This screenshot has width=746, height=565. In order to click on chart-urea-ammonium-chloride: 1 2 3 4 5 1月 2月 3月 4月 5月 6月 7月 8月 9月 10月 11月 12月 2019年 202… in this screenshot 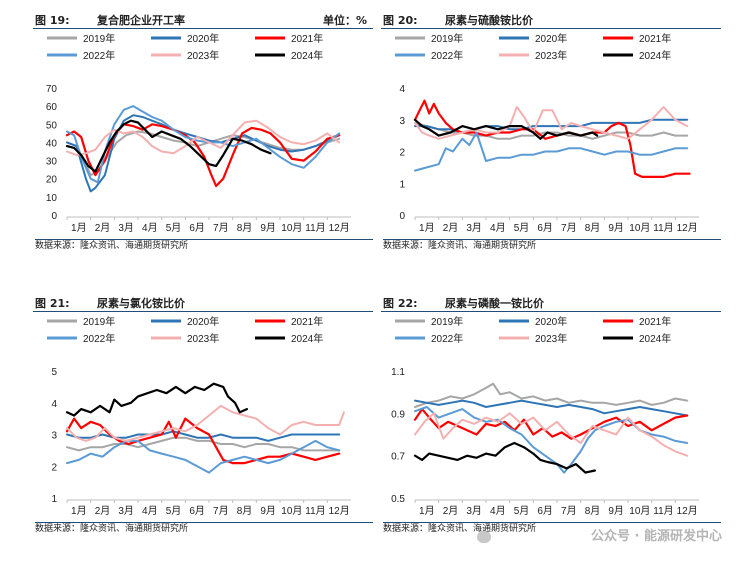, I will do `click(199, 416)`.